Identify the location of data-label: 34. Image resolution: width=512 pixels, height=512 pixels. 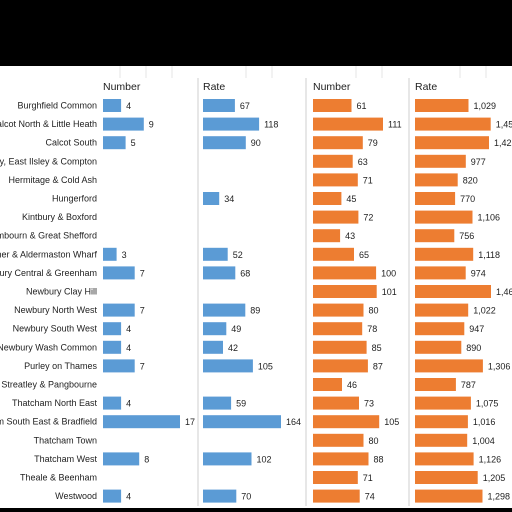
(229, 199).